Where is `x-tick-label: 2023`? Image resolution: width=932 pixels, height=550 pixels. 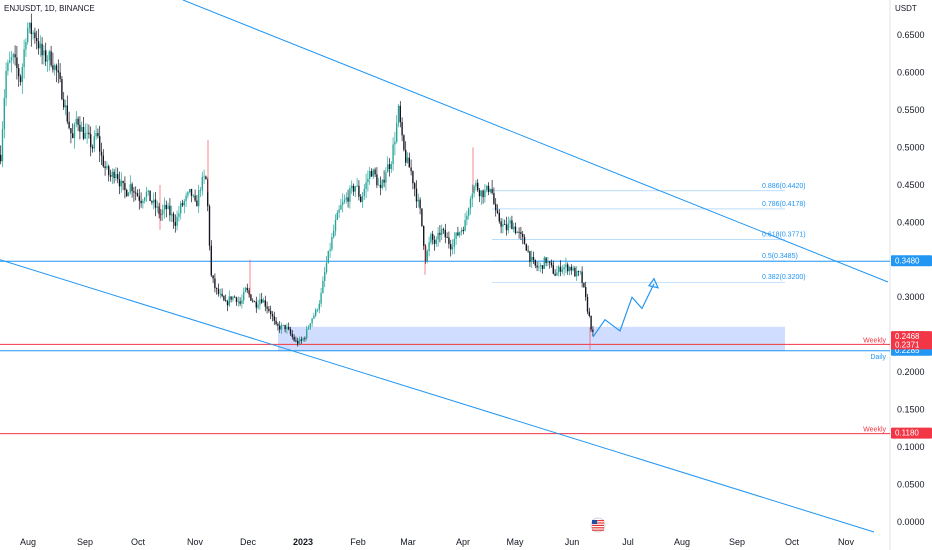
x-tick-label: 2023 is located at coordinates (303, 542).